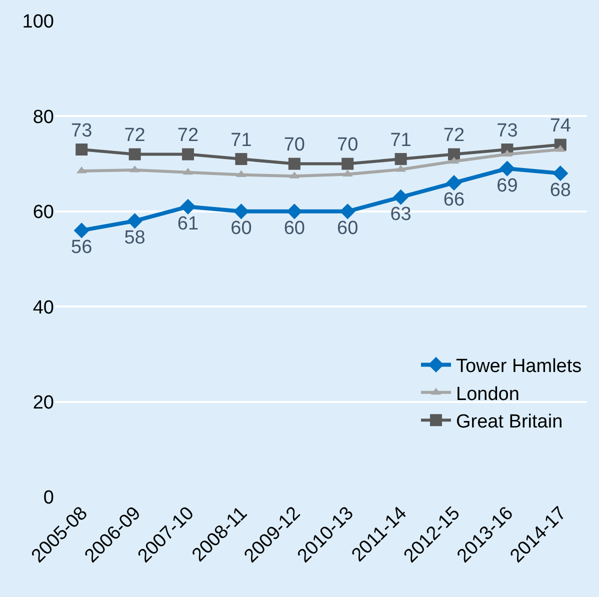 The image size is (599, 597). Describe the element at coordinates (401, 214) in the screenshot. I see `data-label: 63` at that location.